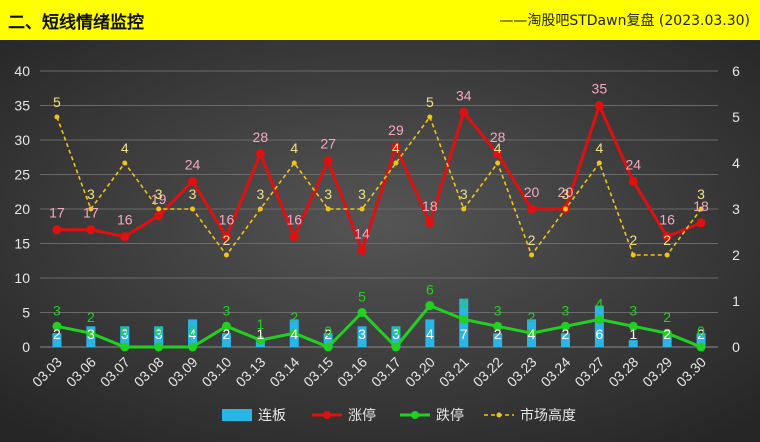  What do you see at coordinates (464, 95) in the screenshot?
I see `label-zhangting: 34` at bounding box center [464, 95].